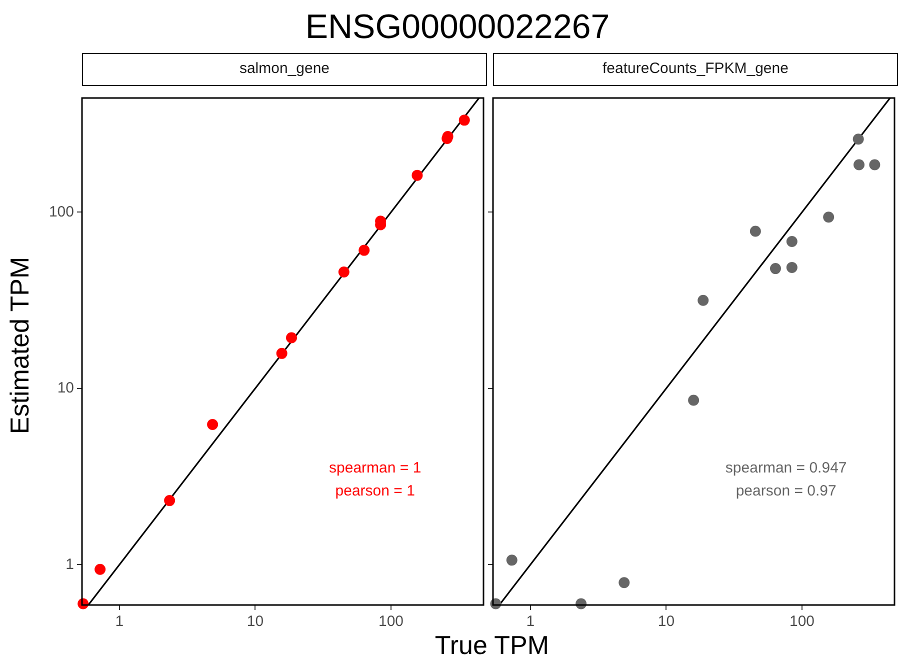 The height and width of the screenshot is (660, 915). Describe the element at coordinates (70, 564) in the screenshot. I see `y-tick-label: 1` at that location.